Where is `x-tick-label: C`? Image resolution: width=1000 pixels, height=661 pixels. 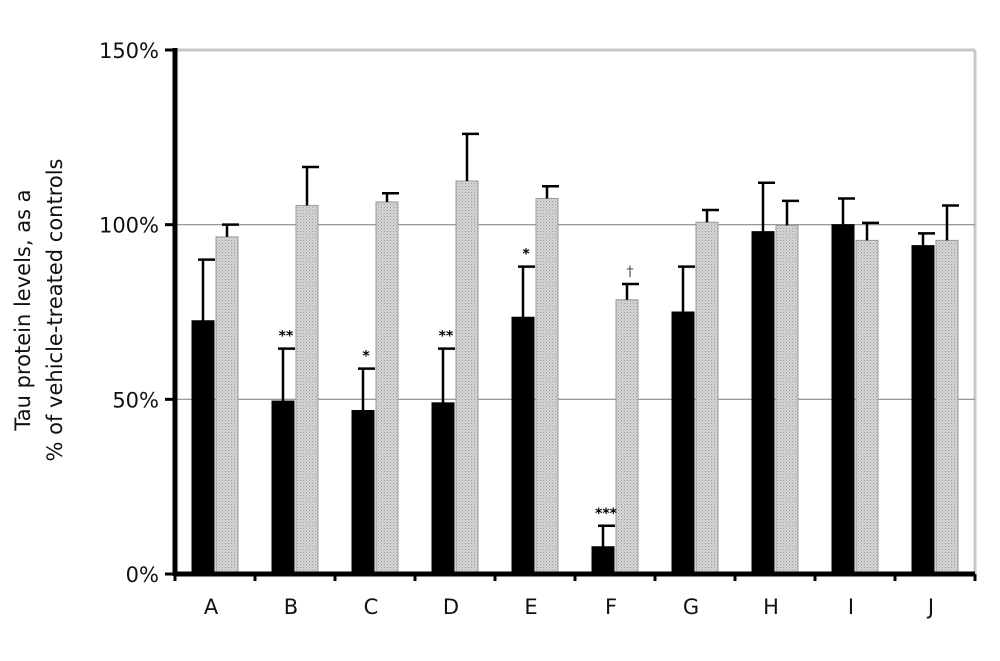 x-tick-label: C is located at coordinates (371, 607).